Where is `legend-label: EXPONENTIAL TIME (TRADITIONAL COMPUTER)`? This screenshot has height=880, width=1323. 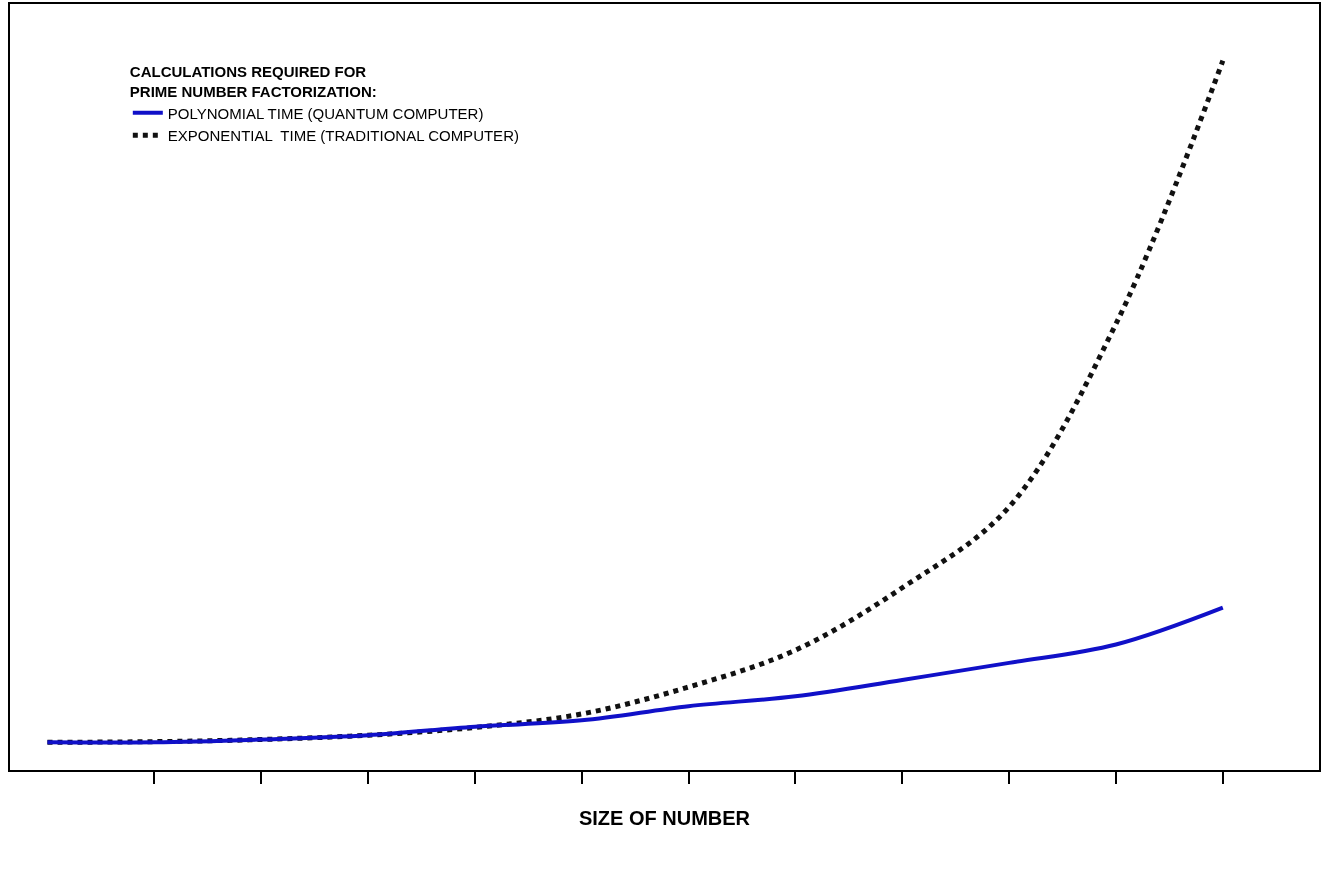
legend-label: EXPONENTIAL TIME (TRADITIONAL COMPUTER) is located at coordinates (343, 136).